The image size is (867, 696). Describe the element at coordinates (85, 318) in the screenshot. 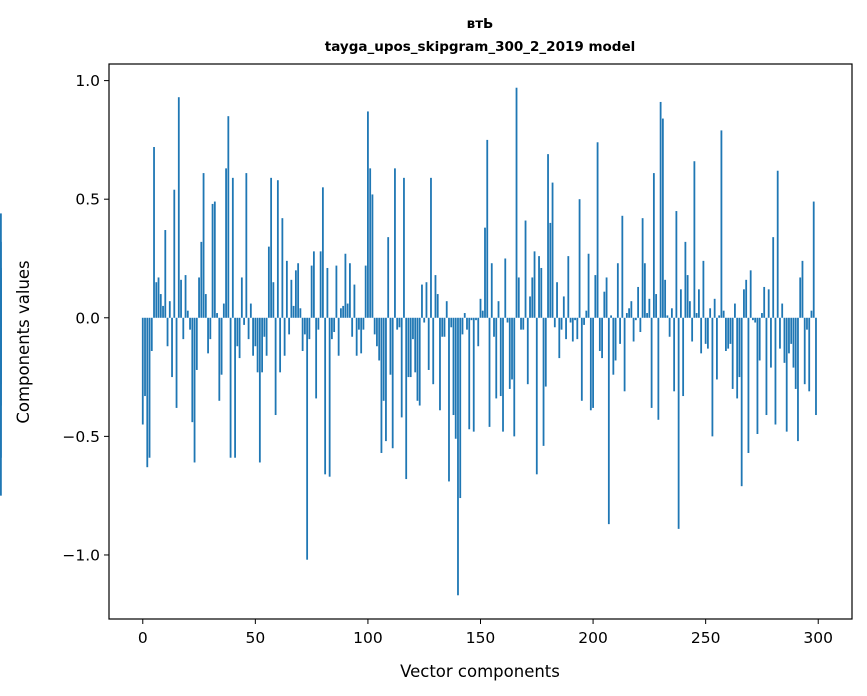

I see `y-axis-ticks: −1.0 −0.5 0.0 0.5 1.0` at that location.